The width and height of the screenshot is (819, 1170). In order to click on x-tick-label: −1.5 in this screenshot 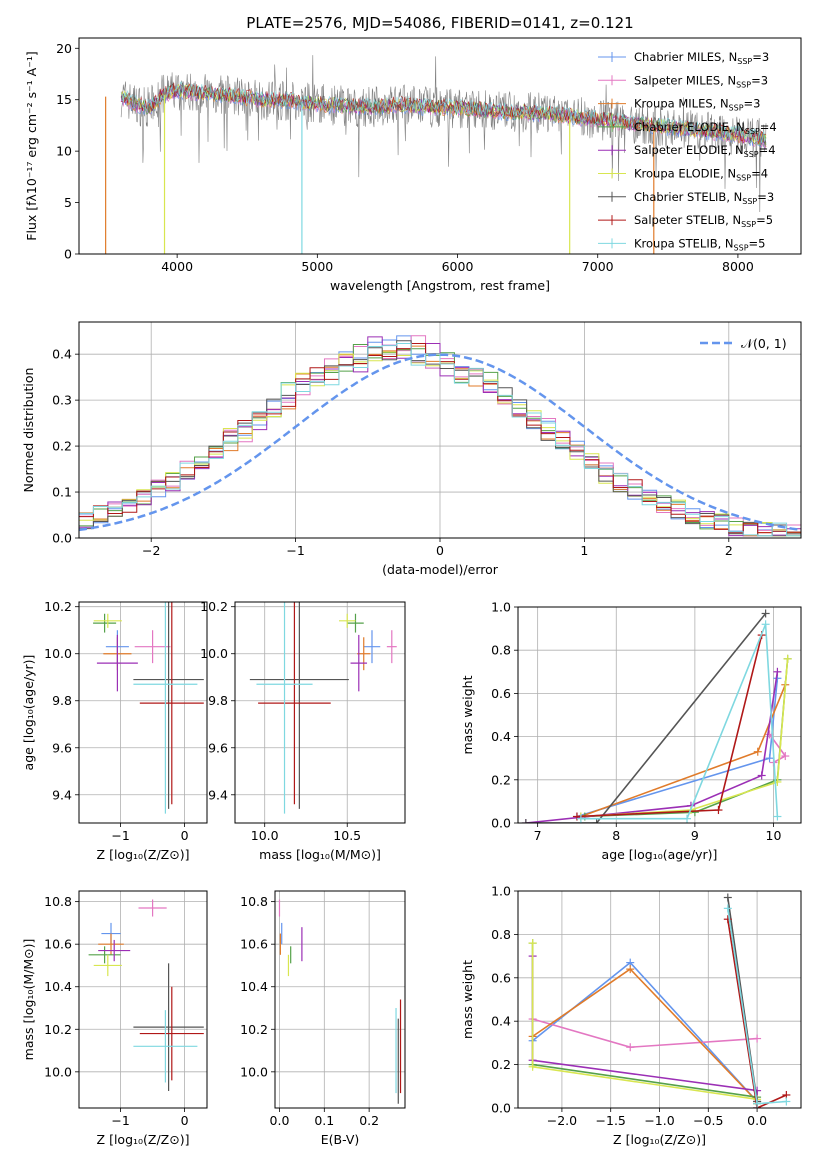, I will do `click(611, 1120)`.